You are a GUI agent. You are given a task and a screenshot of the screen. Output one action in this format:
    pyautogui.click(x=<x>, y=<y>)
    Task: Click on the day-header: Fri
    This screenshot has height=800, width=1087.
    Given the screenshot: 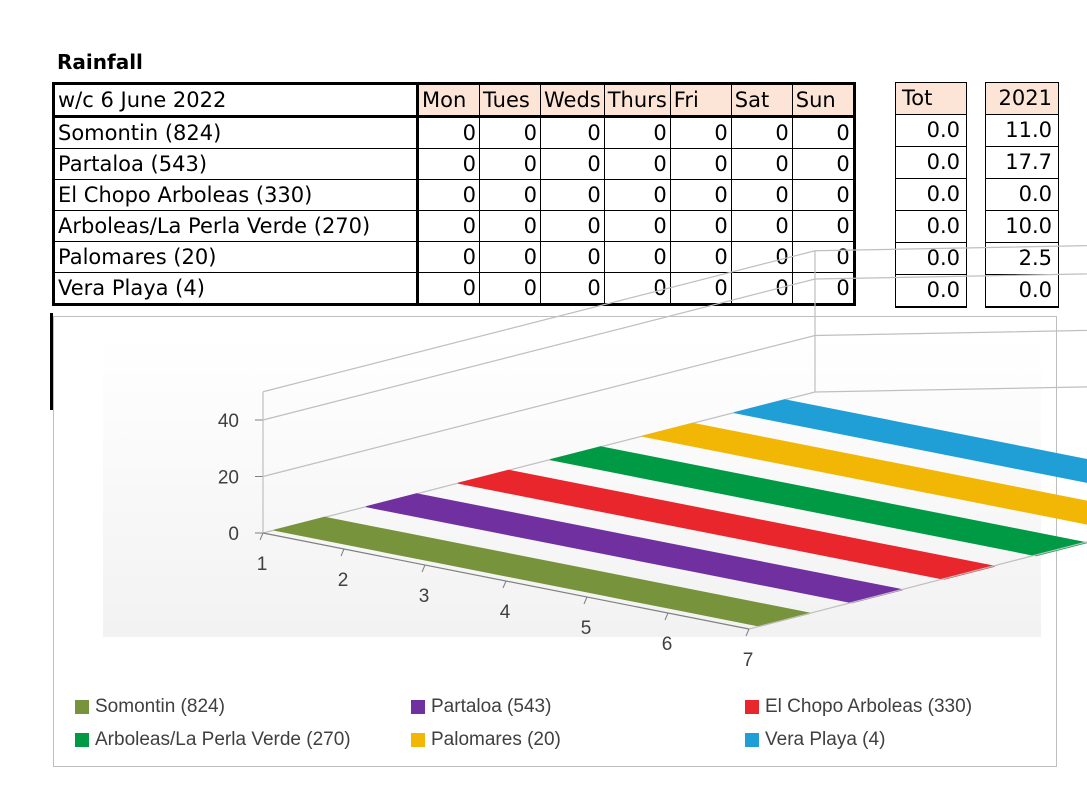 What is the action you would take?
    pyautogui.click(x=700, y=100)
    